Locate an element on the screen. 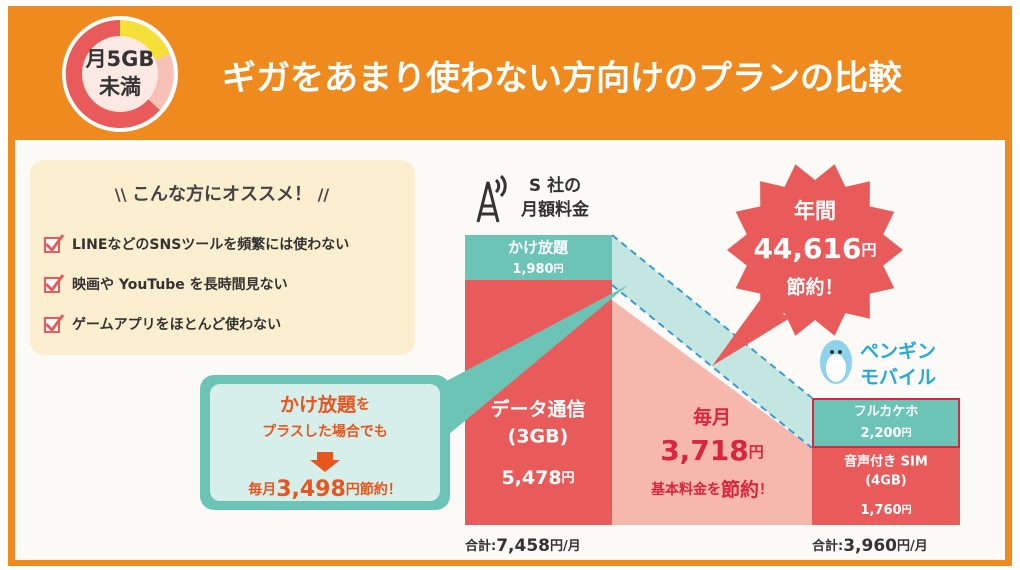  amount: 3,718 is located at coordinates (704, 450).